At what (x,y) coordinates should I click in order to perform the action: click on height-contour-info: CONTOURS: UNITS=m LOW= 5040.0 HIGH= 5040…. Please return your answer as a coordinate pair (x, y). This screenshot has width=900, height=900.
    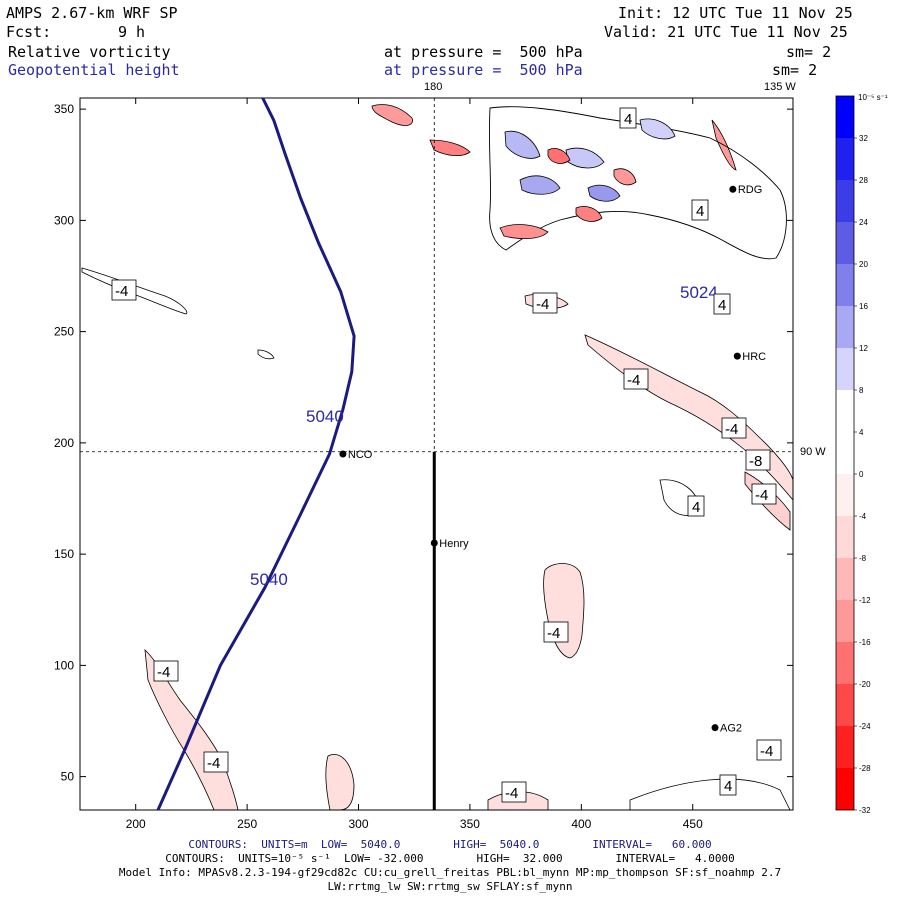
    Looking at the image, I should click on (450, 844).